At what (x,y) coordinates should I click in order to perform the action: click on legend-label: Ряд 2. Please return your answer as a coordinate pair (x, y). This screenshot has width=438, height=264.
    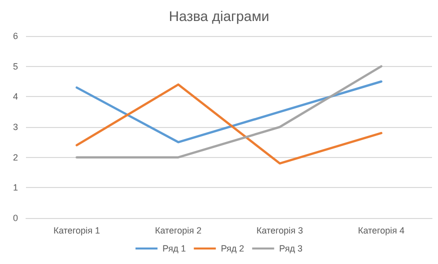
    Looking at the image, I should click on (232, 249).